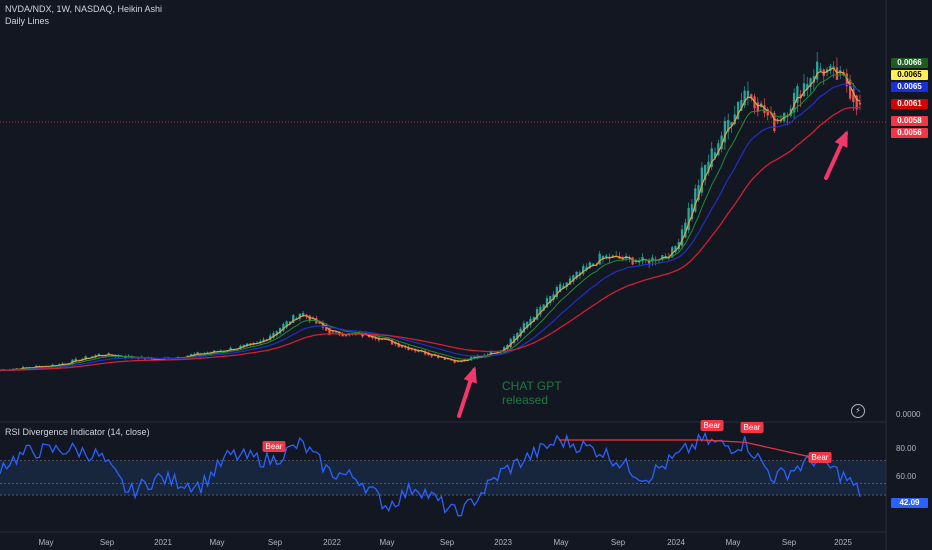 The height and width of the screenshot is (550, 932). Describe the element at coordinates (909, 104) in the screenshot. I see `price-tag-red: 0.0061` at that location.